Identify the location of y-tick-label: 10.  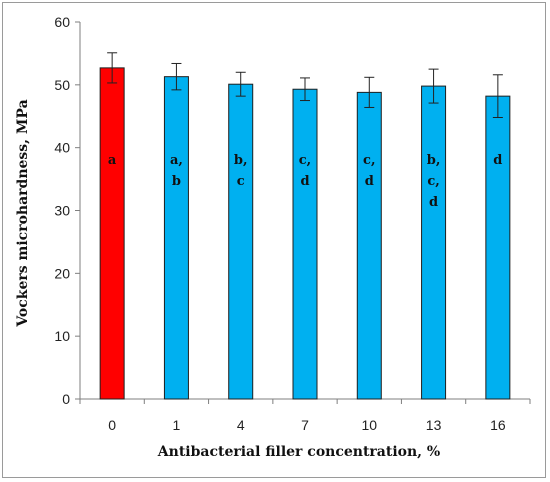
(62, 336).